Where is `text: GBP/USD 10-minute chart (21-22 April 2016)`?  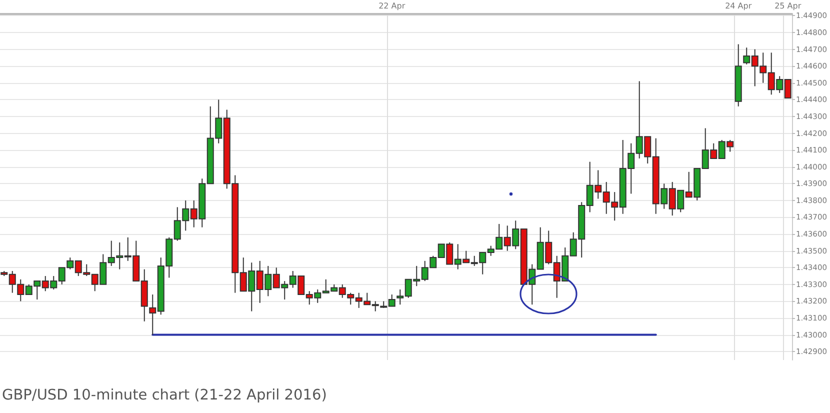
text: GBP/USD 10-minute chart (21-22 April 2016) is located at coordinates (164, 396).